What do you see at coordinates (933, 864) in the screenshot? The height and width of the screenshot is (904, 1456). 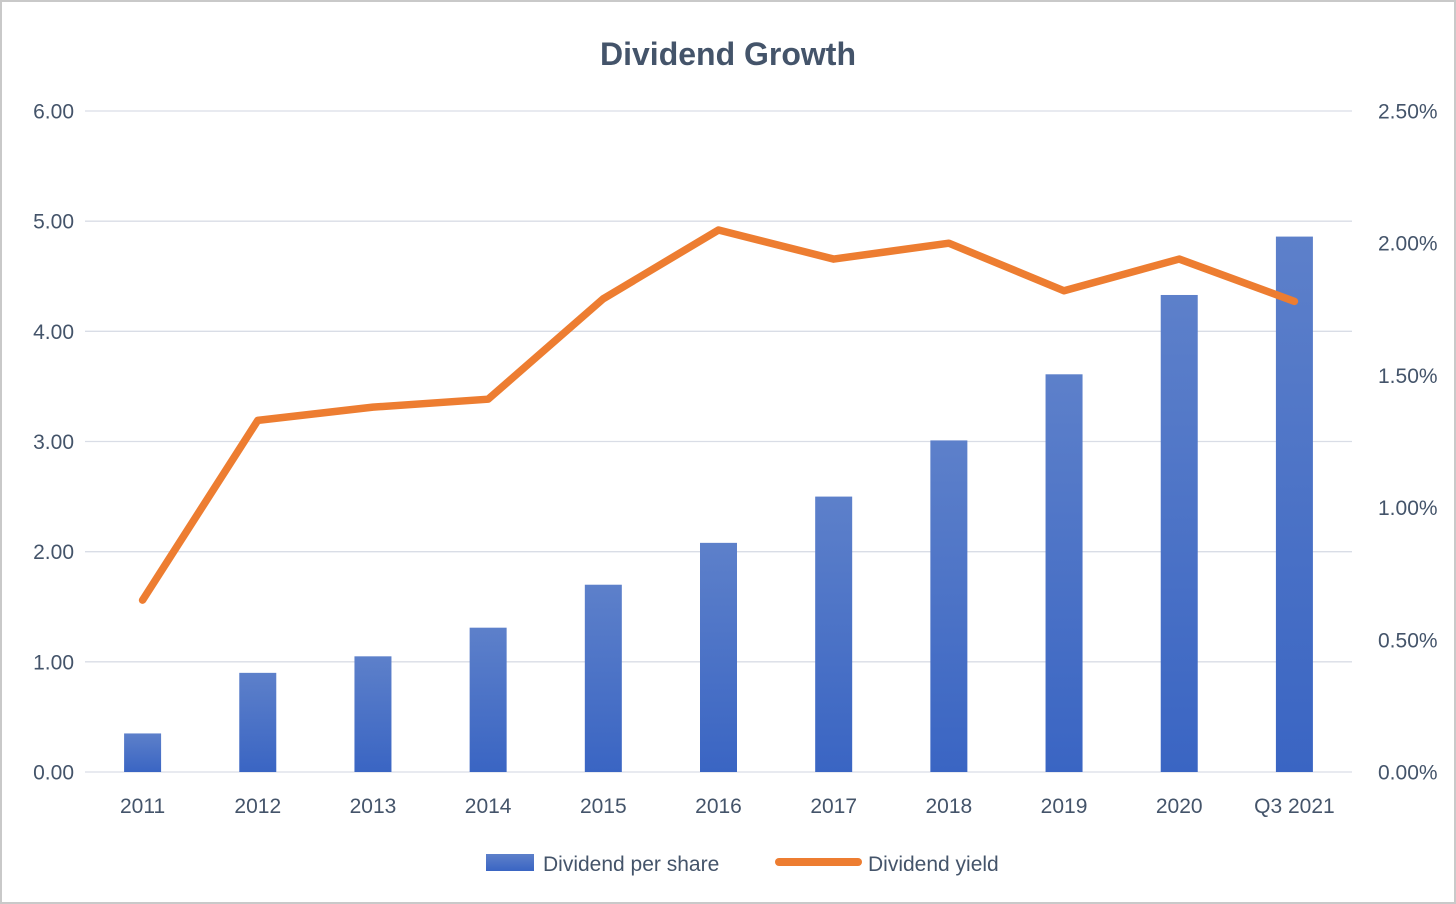 I see `legend-line-label: Dividend yield` at bounding box center [933, 864].